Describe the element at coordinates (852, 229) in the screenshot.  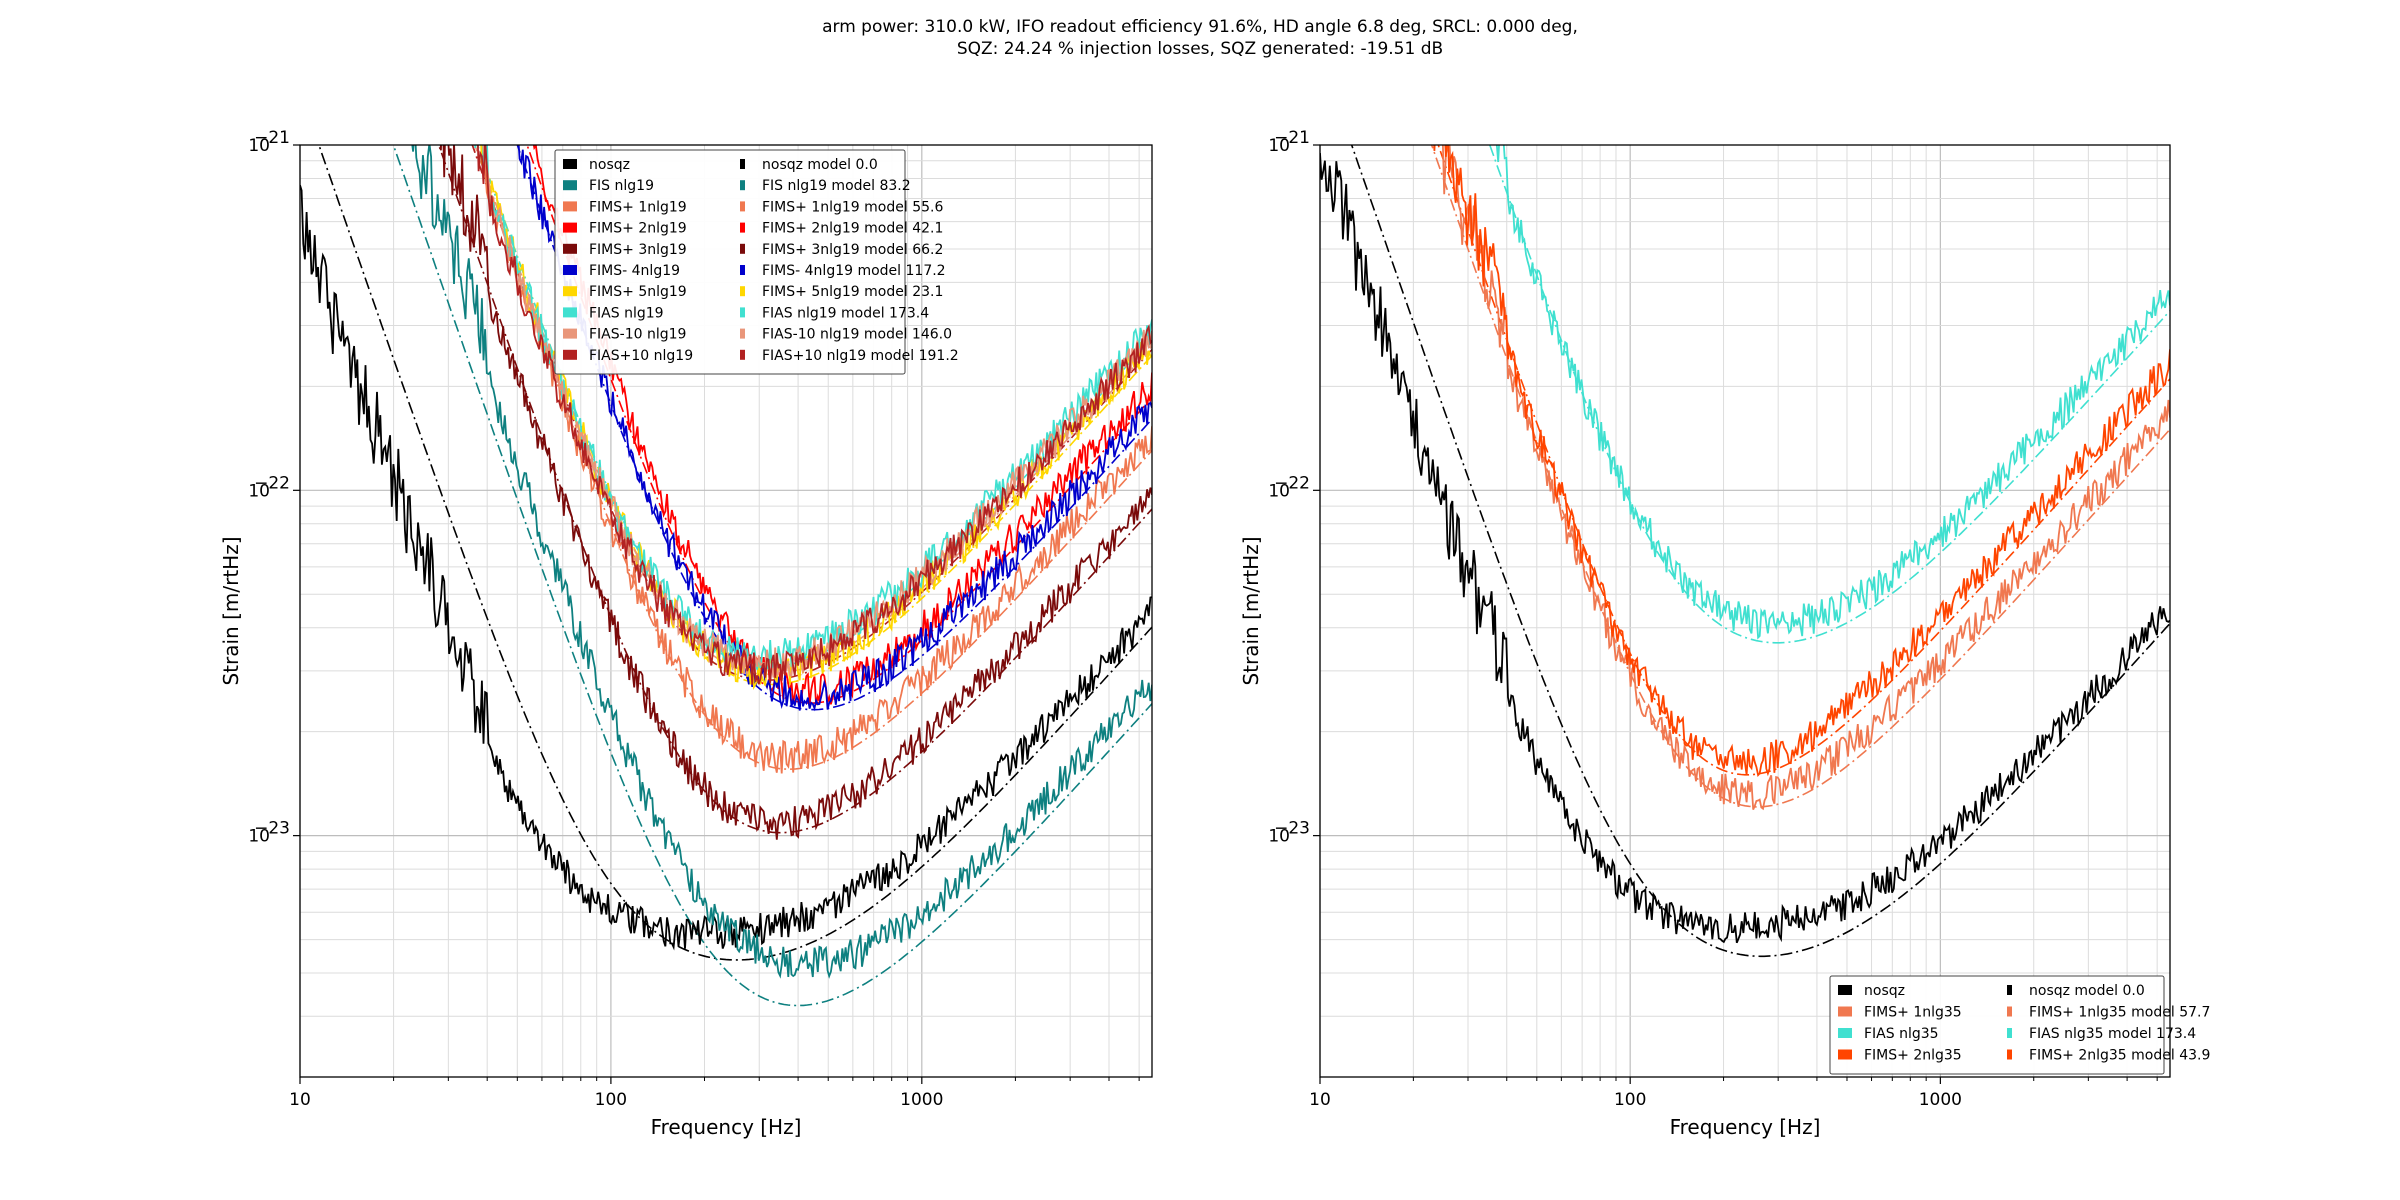
I see `legend-label: FIMS+ 2nlg19 model 42.1` at that location.